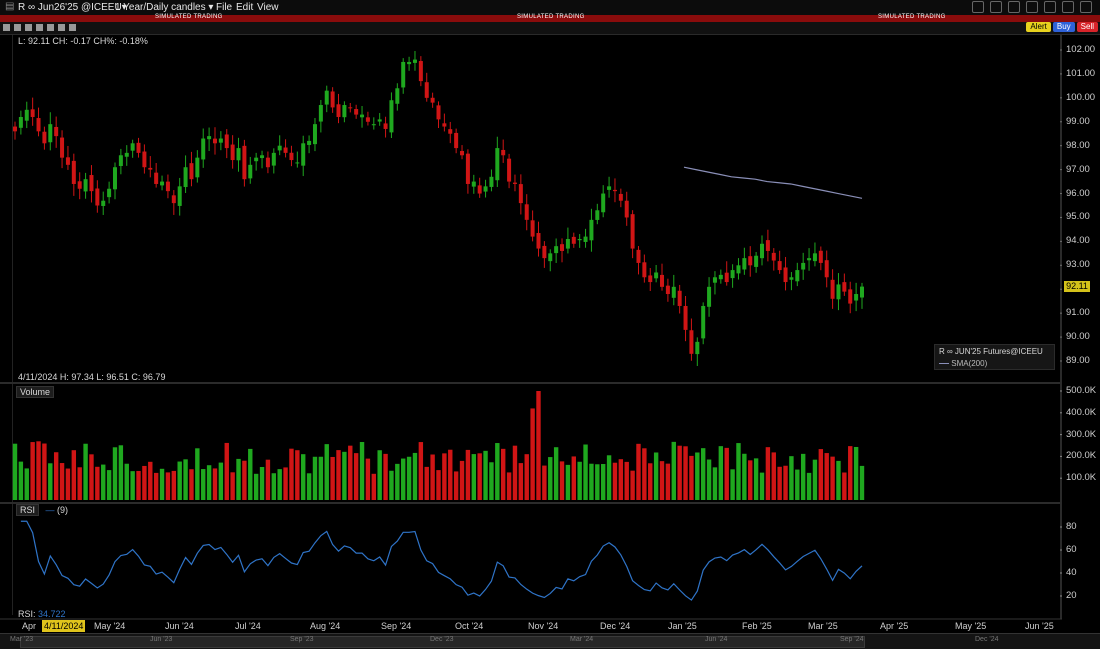 The width and height of the screenshot is (1100, 649). I want to click on rsi-tick-label: 40, so click(1071, 572).